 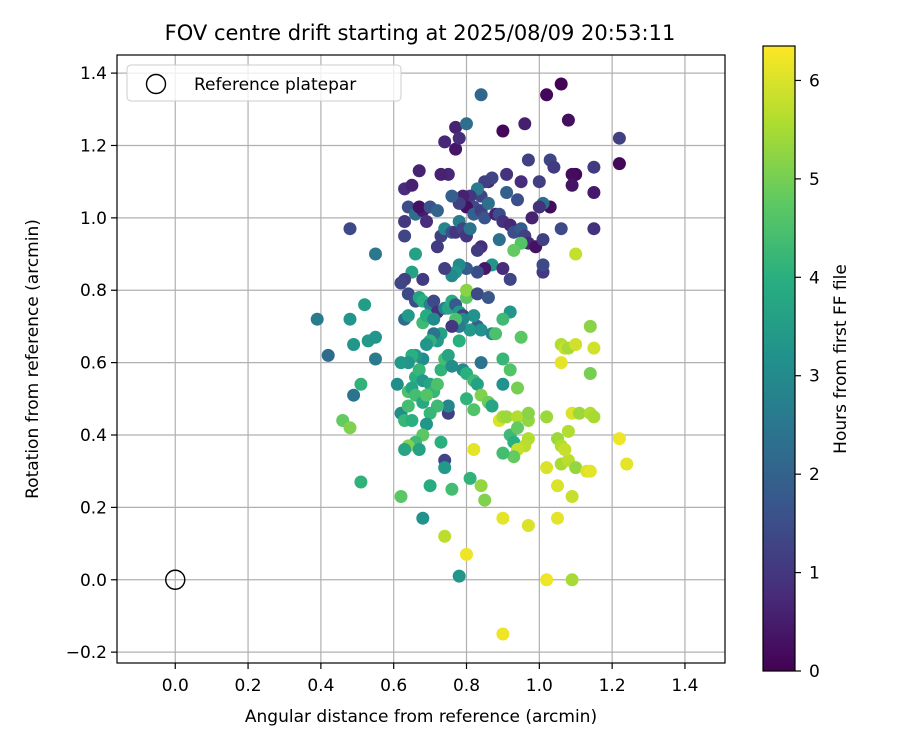 I want to click on x-tick-label: 0.6, so click(x=393, y=686).